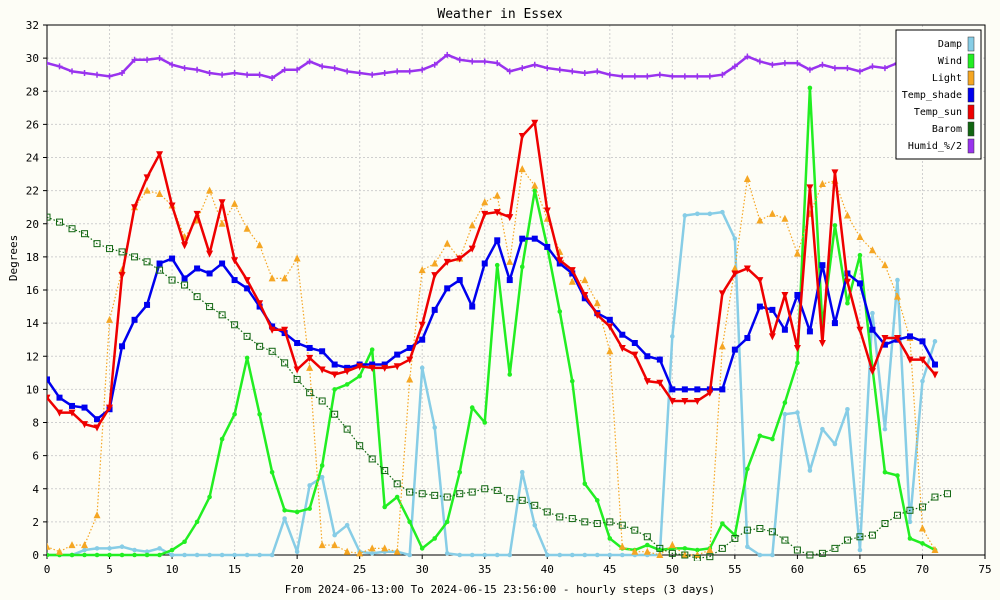 This screenshot has width=1000, height=600. Describe the element at coordinates (950, 44) in the screenshot. I see `legend-label: Damp` at that location.